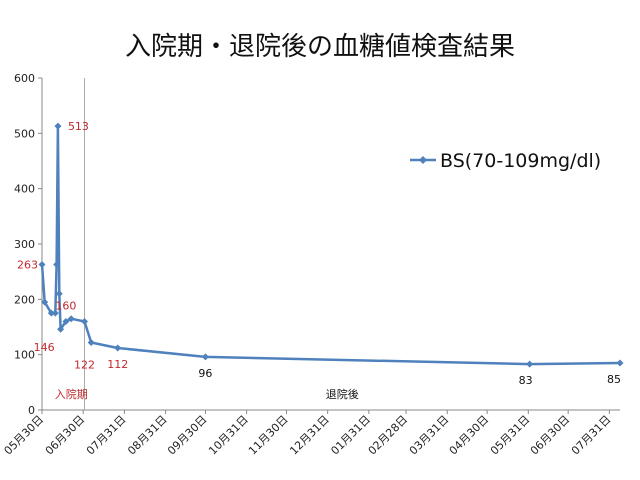  Describe the element at coordinates (71, 394) in the screenshot. I see `region-label-admission: 入院期` at that location.